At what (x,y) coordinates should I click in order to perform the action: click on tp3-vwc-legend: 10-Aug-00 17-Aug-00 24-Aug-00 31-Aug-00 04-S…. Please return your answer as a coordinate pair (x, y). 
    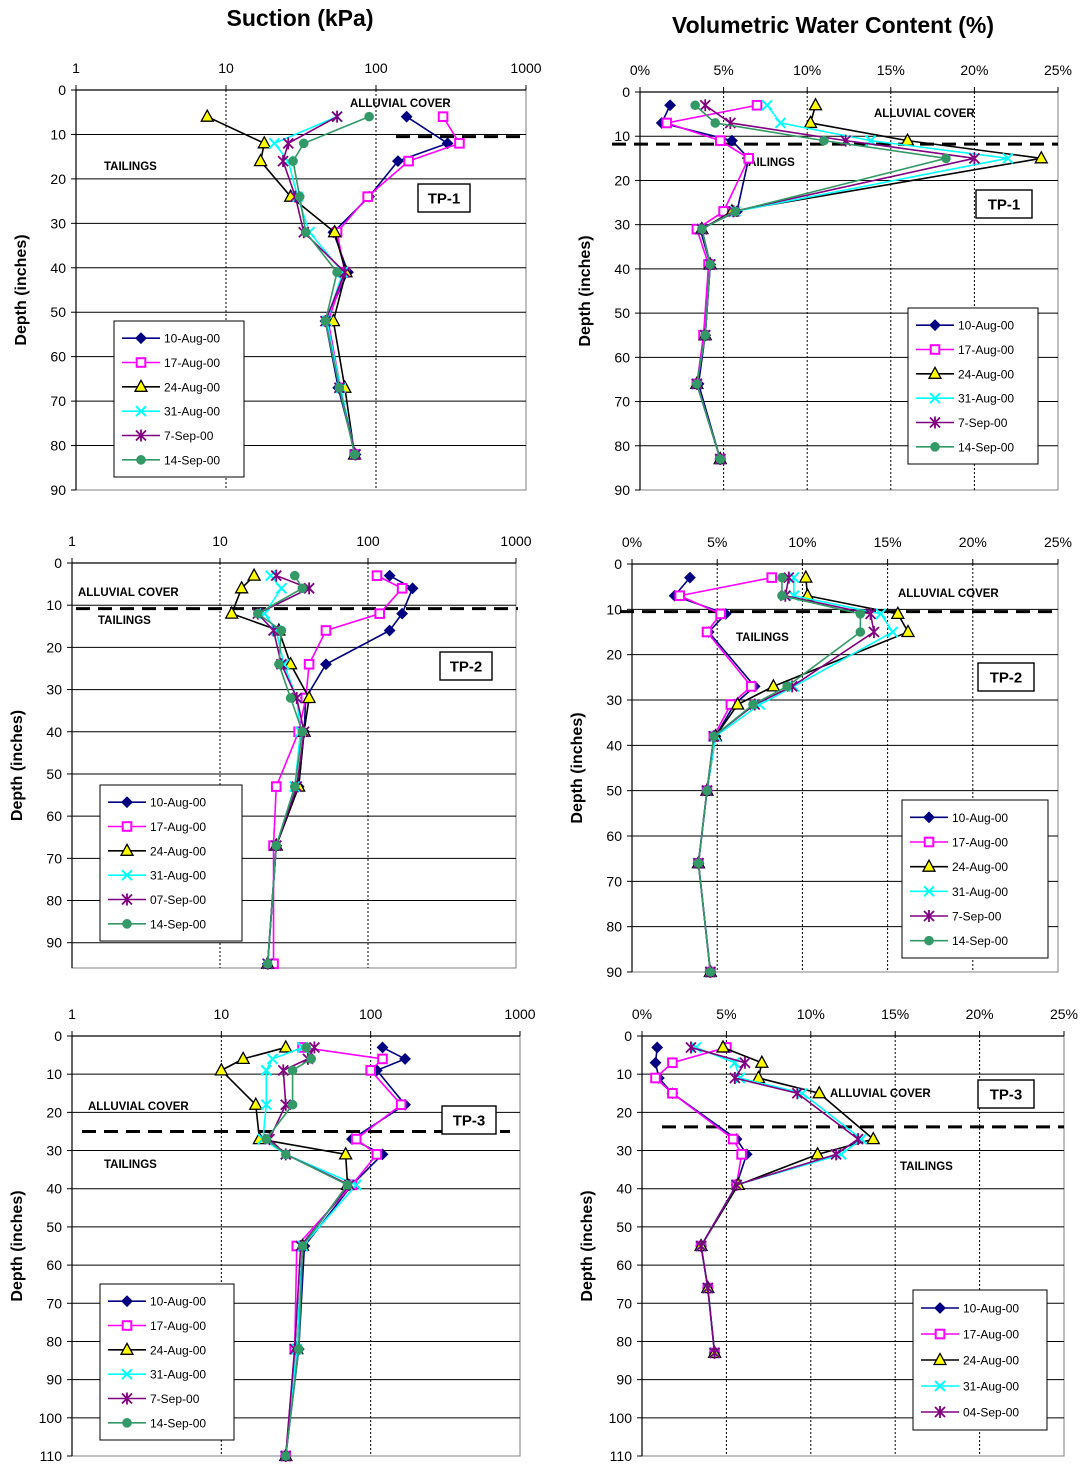
    Looking at the image, I should click on (980, 1360).